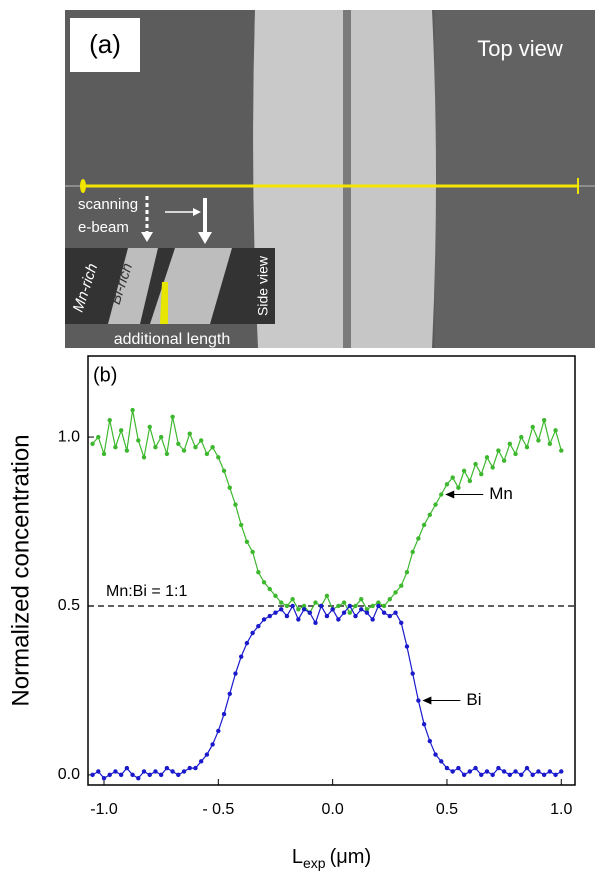 Image resolution: width=598 pixels, height=879 pixels. What do you see at coordinates (133, 286) in the screenshot?
I see `bi-rich-layer` at bounding box center [133, 286].